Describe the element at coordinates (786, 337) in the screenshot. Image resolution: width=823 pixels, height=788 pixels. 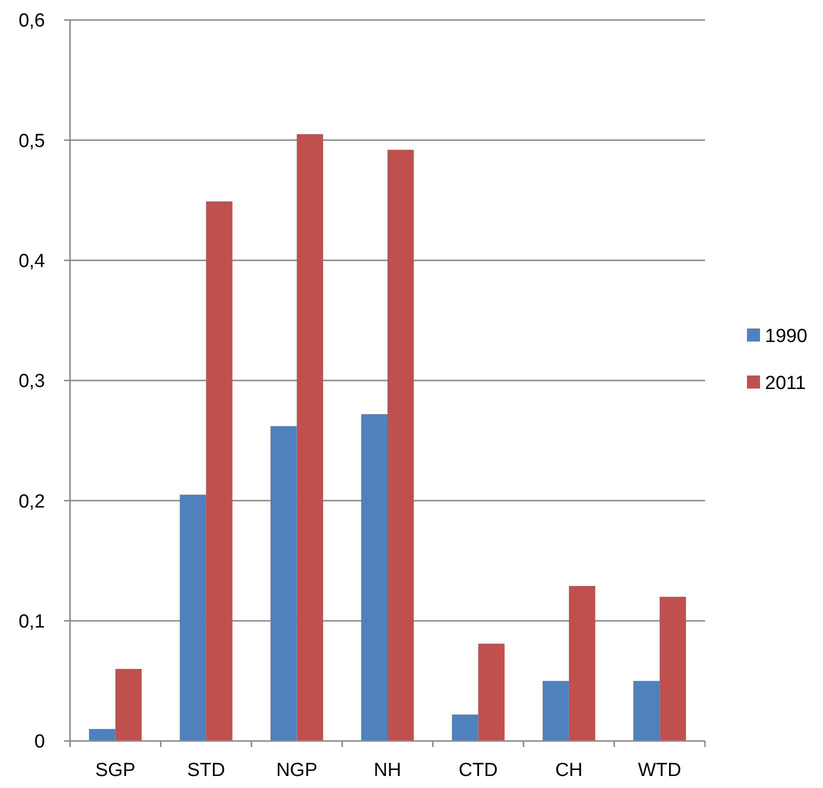
I see `legend-label: 1990` at that location.